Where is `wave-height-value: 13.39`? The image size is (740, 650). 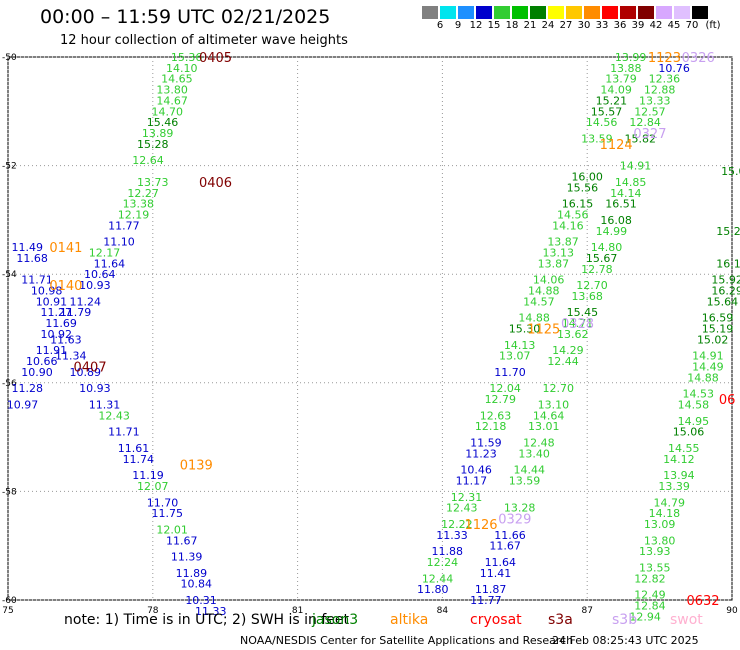
wave-height-value: 13.39 is located at coordinates (674, 486).